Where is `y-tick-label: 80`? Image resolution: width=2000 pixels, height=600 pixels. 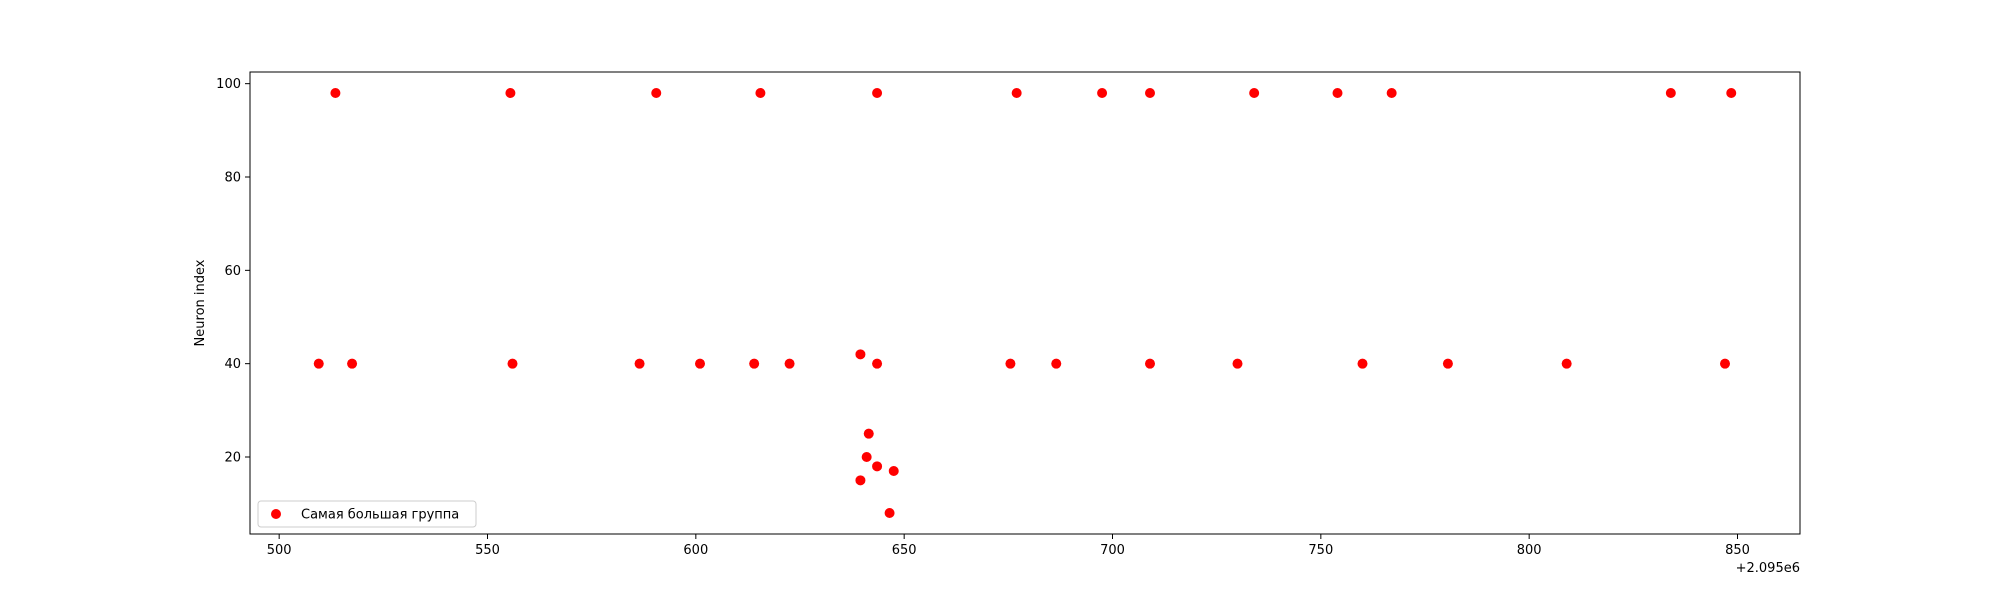 y-tick-label: 80 is located at coordinates (232, 178).